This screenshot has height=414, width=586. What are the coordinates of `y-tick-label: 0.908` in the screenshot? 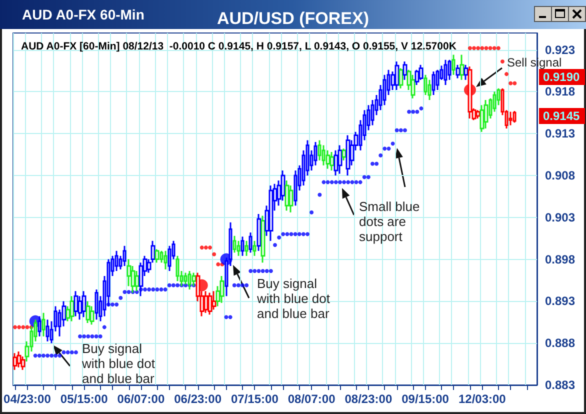 It's located at (560, 175).